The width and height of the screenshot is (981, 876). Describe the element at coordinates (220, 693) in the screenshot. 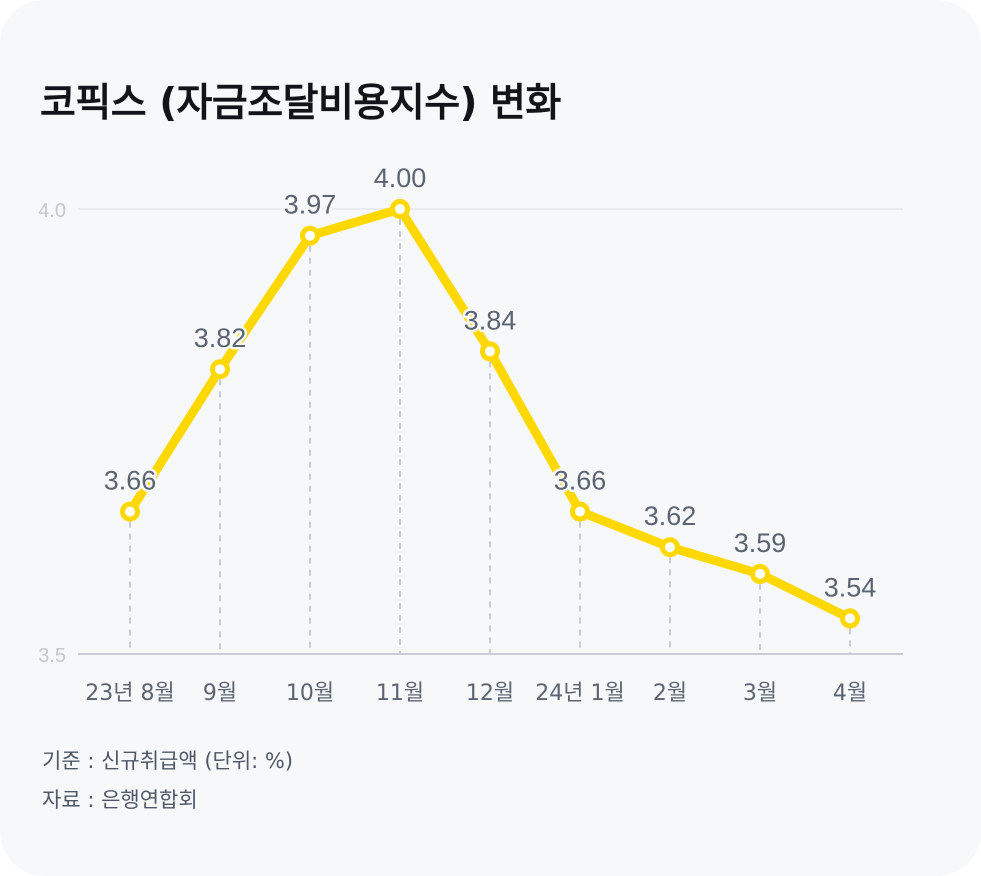

I see `x-axis-label: 9월` at that location.